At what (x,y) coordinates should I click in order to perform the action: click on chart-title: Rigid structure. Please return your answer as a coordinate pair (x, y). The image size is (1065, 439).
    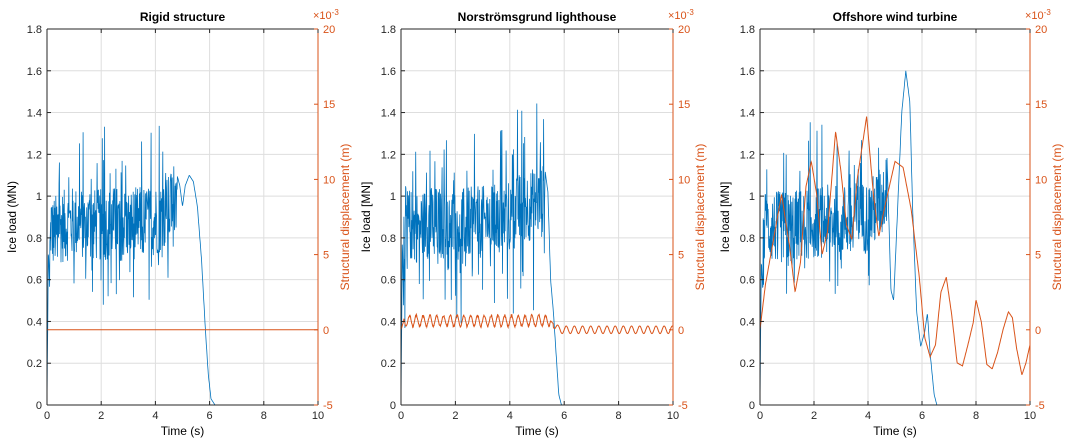
    Looking at the image, I should click on (183, 17).